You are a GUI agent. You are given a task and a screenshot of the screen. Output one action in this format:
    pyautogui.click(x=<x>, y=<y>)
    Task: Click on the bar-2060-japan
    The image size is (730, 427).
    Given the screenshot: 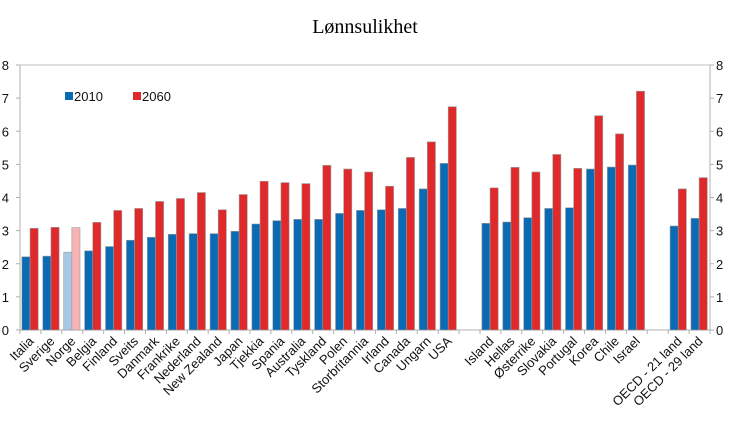 What is the action you would take?
    pyautogui.click(x=243, y=262)
    